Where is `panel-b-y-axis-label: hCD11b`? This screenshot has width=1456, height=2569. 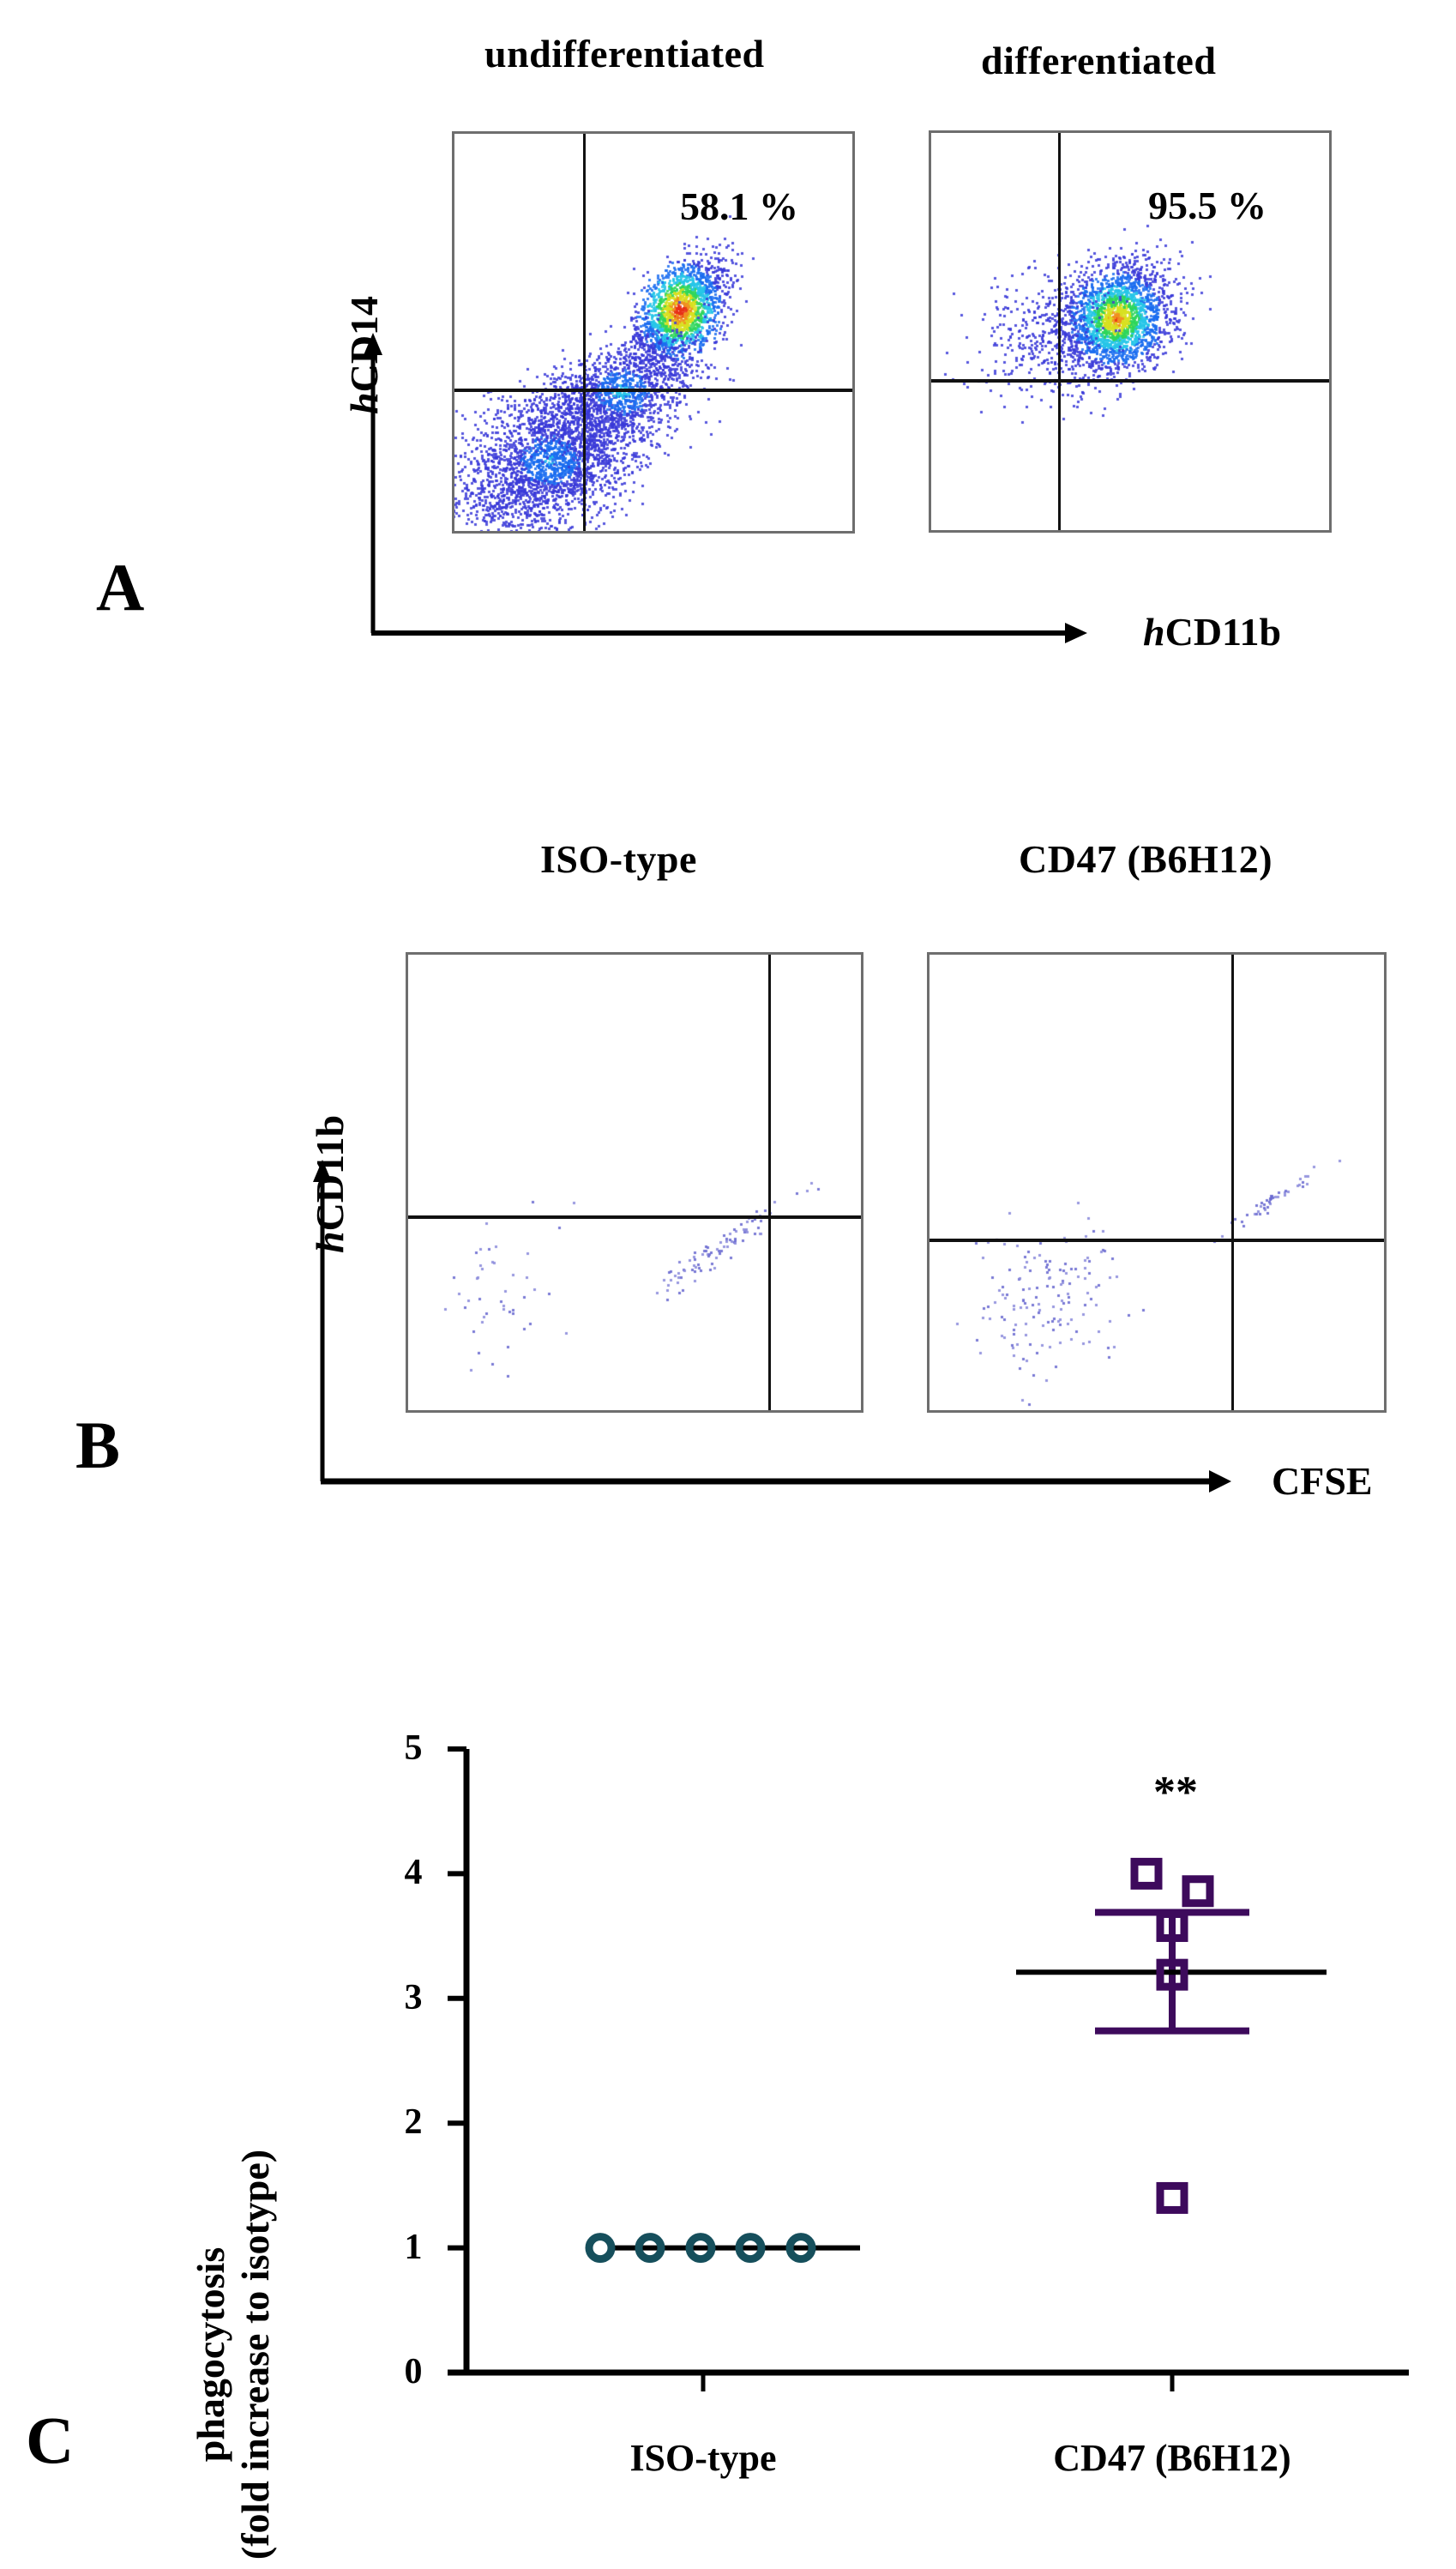
panel-b-y-axis-label: hCD11b is located at coordinates (329, 1184).